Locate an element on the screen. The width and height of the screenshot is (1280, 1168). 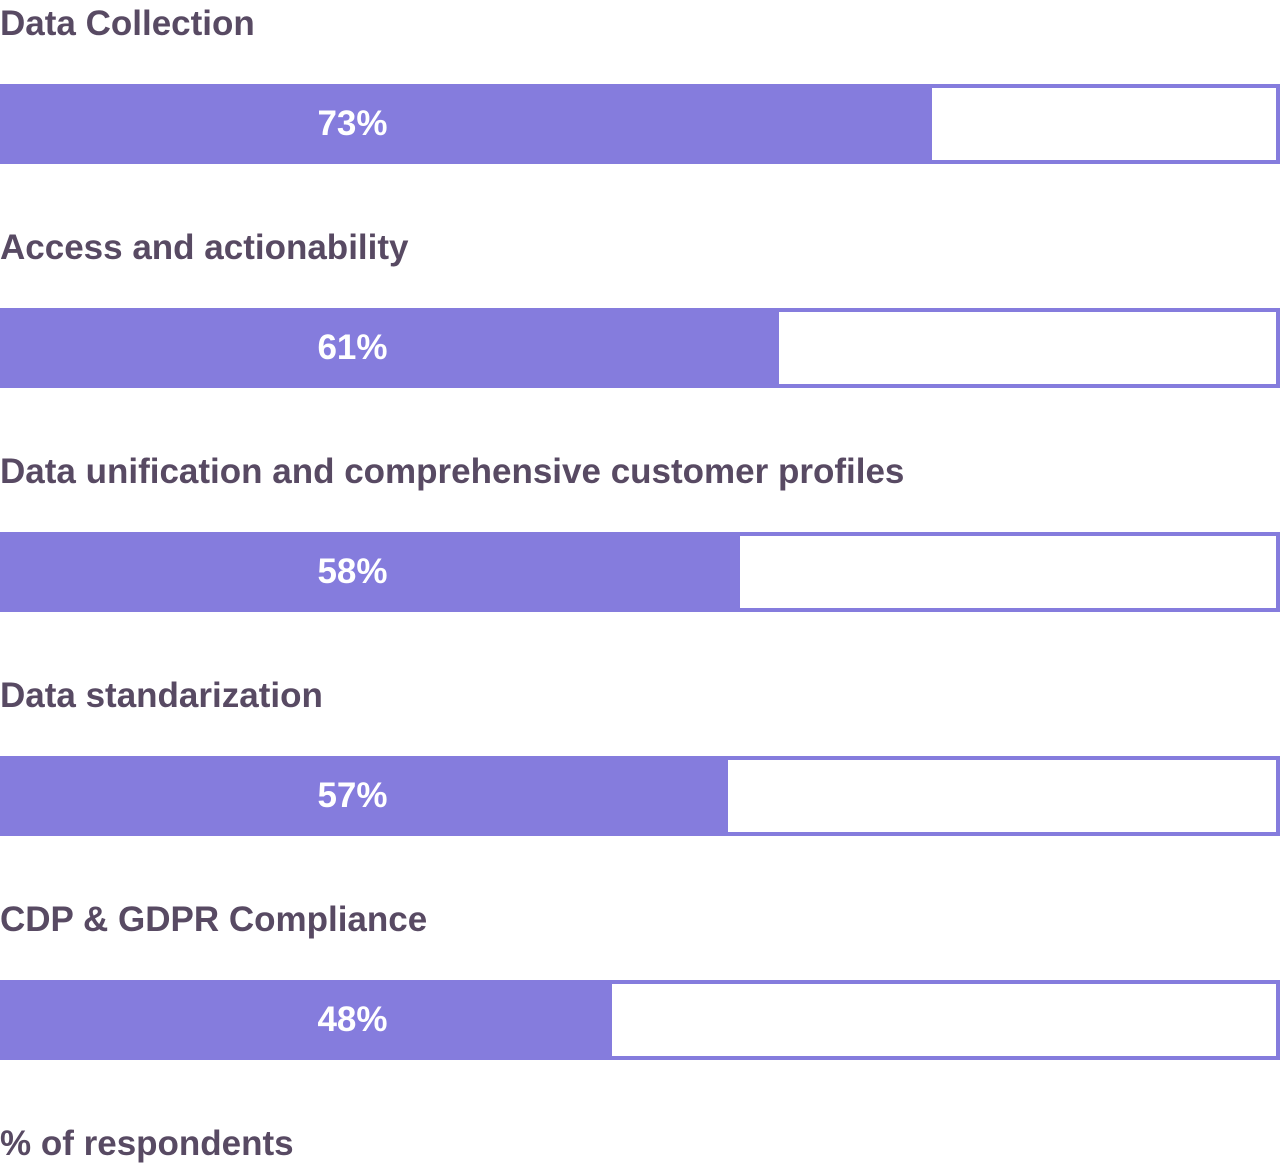
bar-value-label: 61% is located at coordinates (352, 347).